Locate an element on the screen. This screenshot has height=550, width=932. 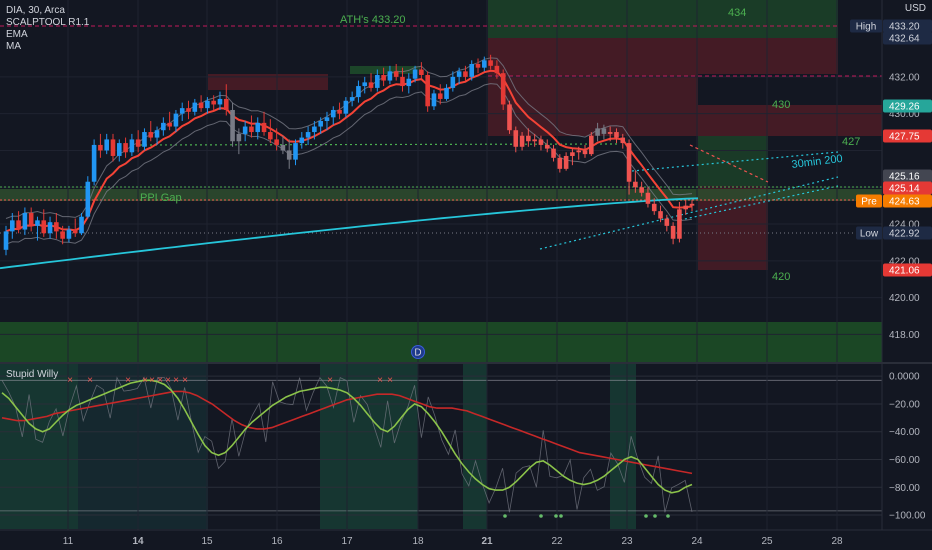
annotation-label: 427 is located at coordinates (851, 142).